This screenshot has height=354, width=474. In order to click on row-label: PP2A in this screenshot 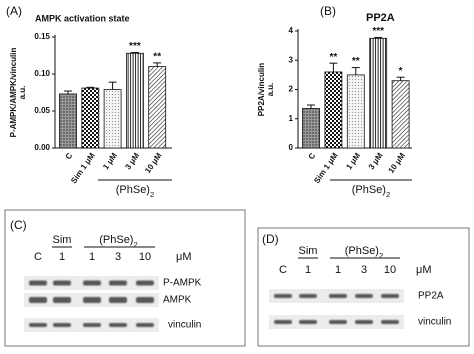, I will do `click(431, 296)`.